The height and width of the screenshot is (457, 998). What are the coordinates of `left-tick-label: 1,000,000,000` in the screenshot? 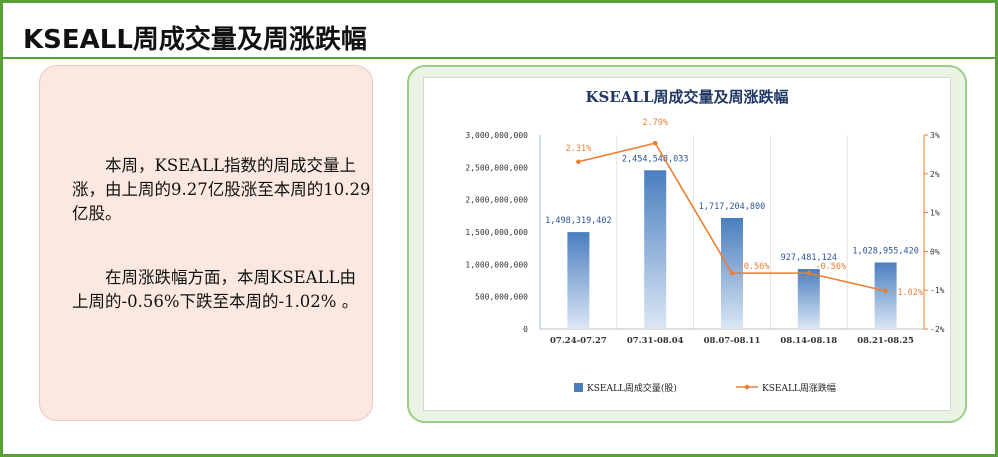 It's located at (496, 264).